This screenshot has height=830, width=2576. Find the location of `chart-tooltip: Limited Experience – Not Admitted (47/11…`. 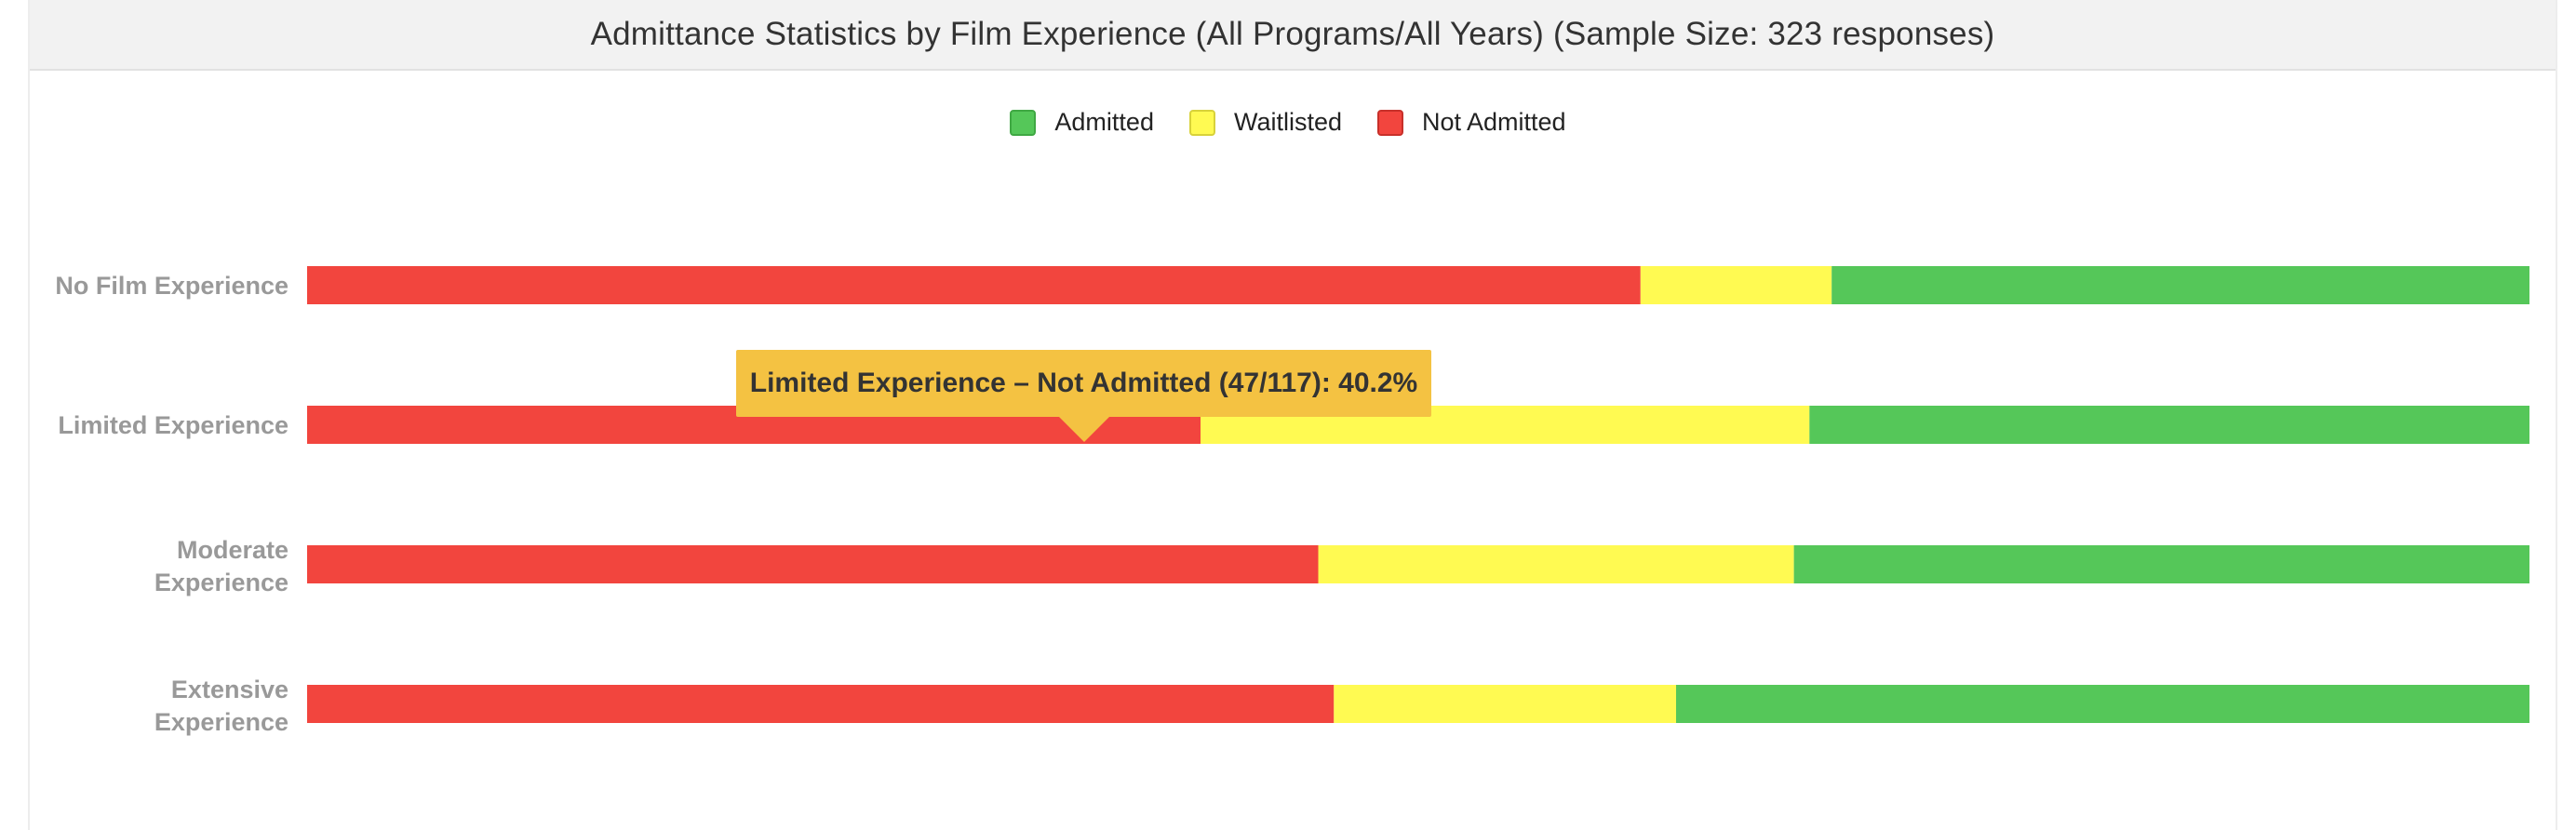

chart-tooltip: Limited Experience – Not Admitted (47/11… is located at coordinates (1083, 384).